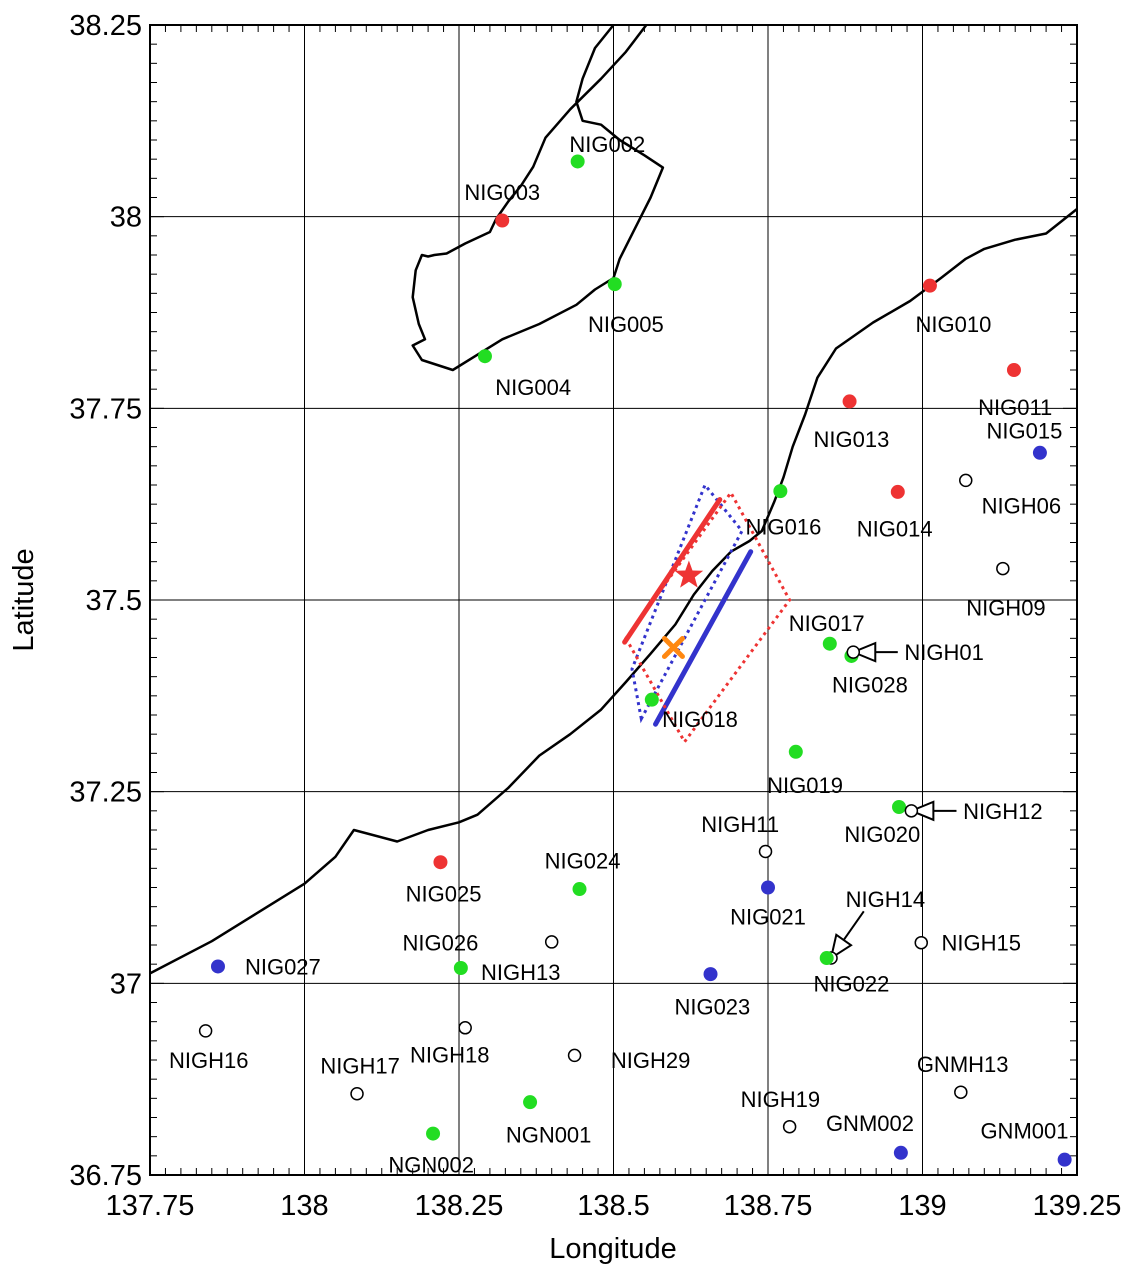 This screenshot has width=1135, height=1268. I want to click on station-label: NIG010, so click(953, 324).